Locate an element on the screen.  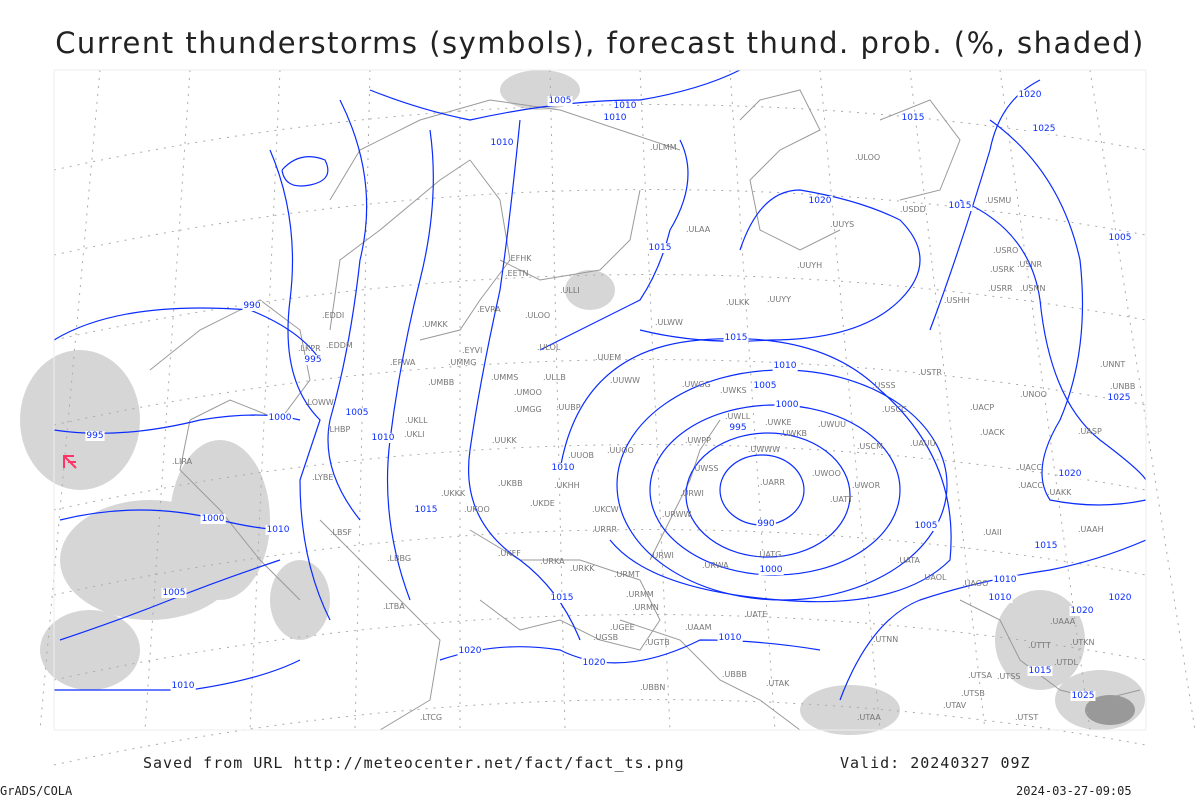
station-label: .UAOL is located at coordinates (934, 577).